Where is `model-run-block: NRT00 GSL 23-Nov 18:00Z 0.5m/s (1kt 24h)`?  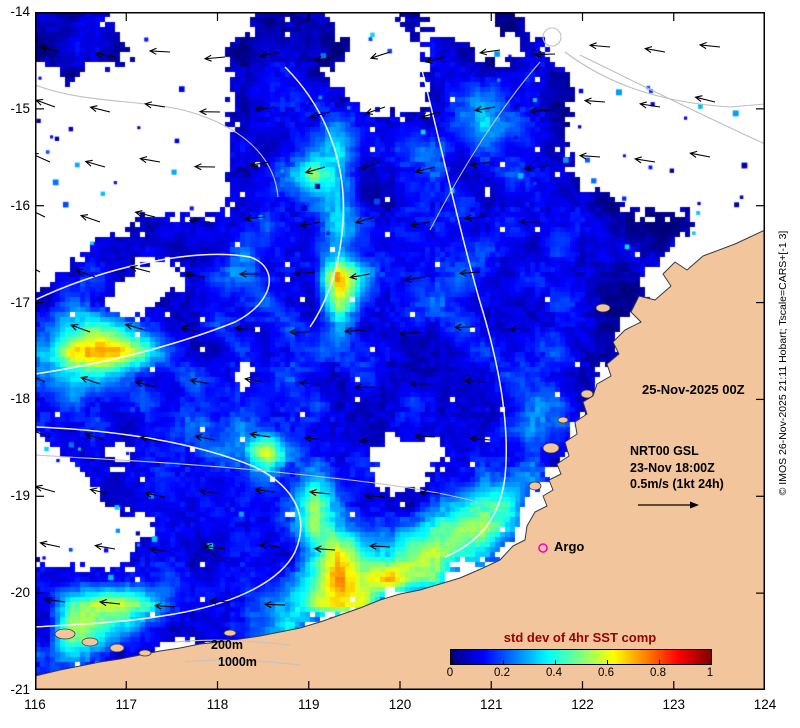
model-run-block: NRT00 GSL 23-Nov 18:00Z 0.5m/s (1kt 24h) is located at coordinates (677, 468).